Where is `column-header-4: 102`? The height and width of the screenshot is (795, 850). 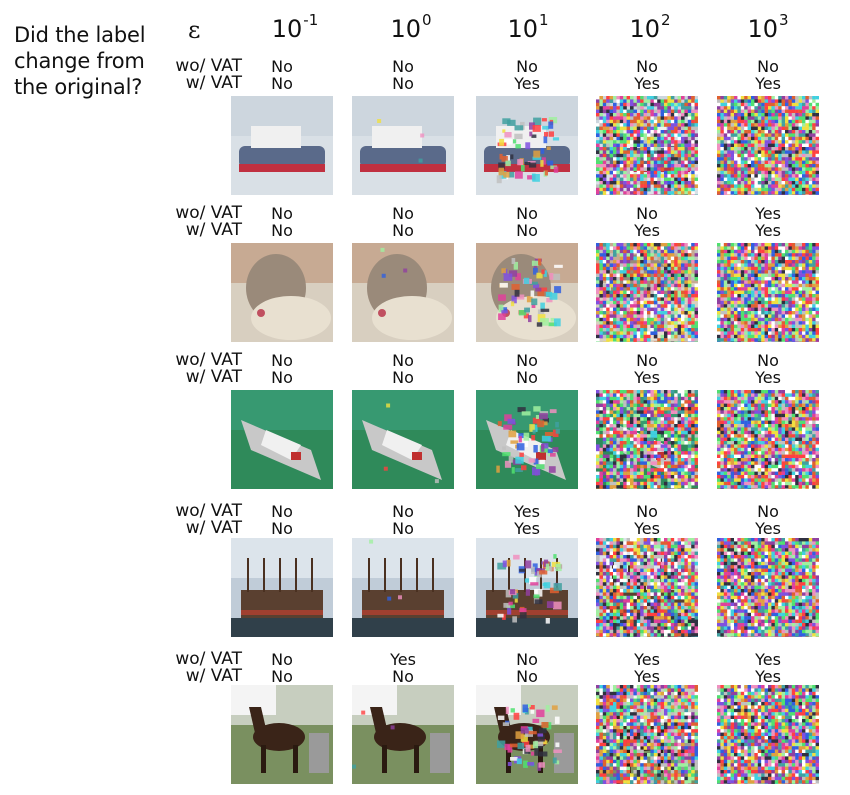 column-header-4: 102 is located at coordinates (650, 27).